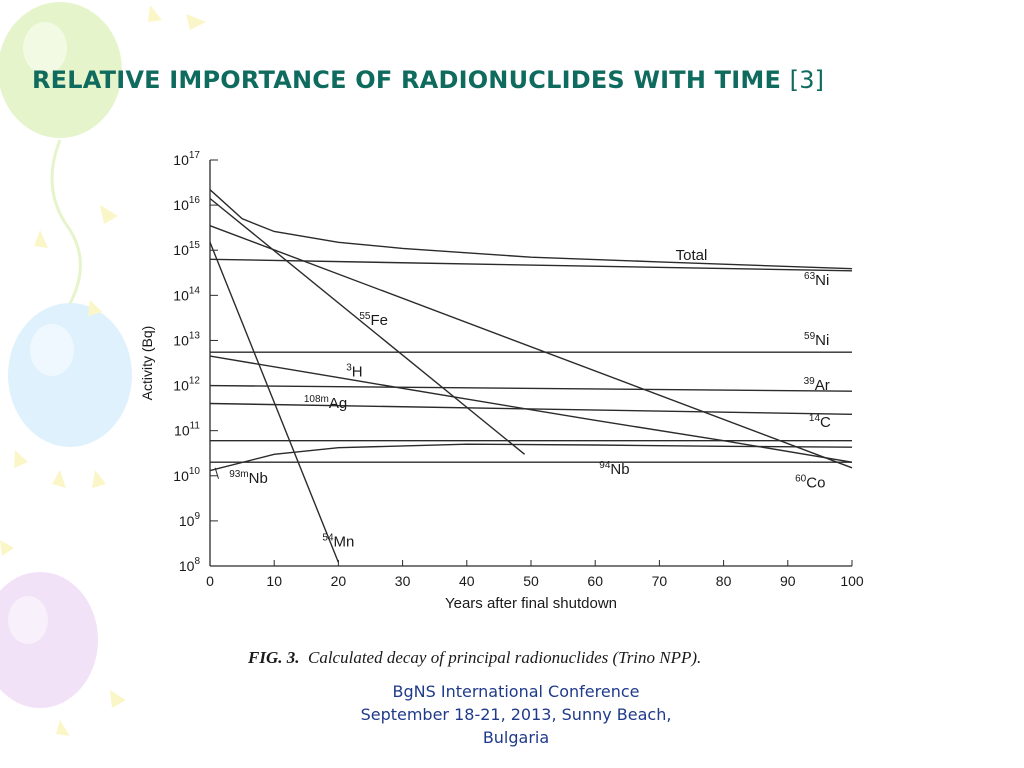 Image resolution: width=1024 pixels, height=768 pixels. I want to click on series-label-39ar: 39Ar, so click(817, 385).